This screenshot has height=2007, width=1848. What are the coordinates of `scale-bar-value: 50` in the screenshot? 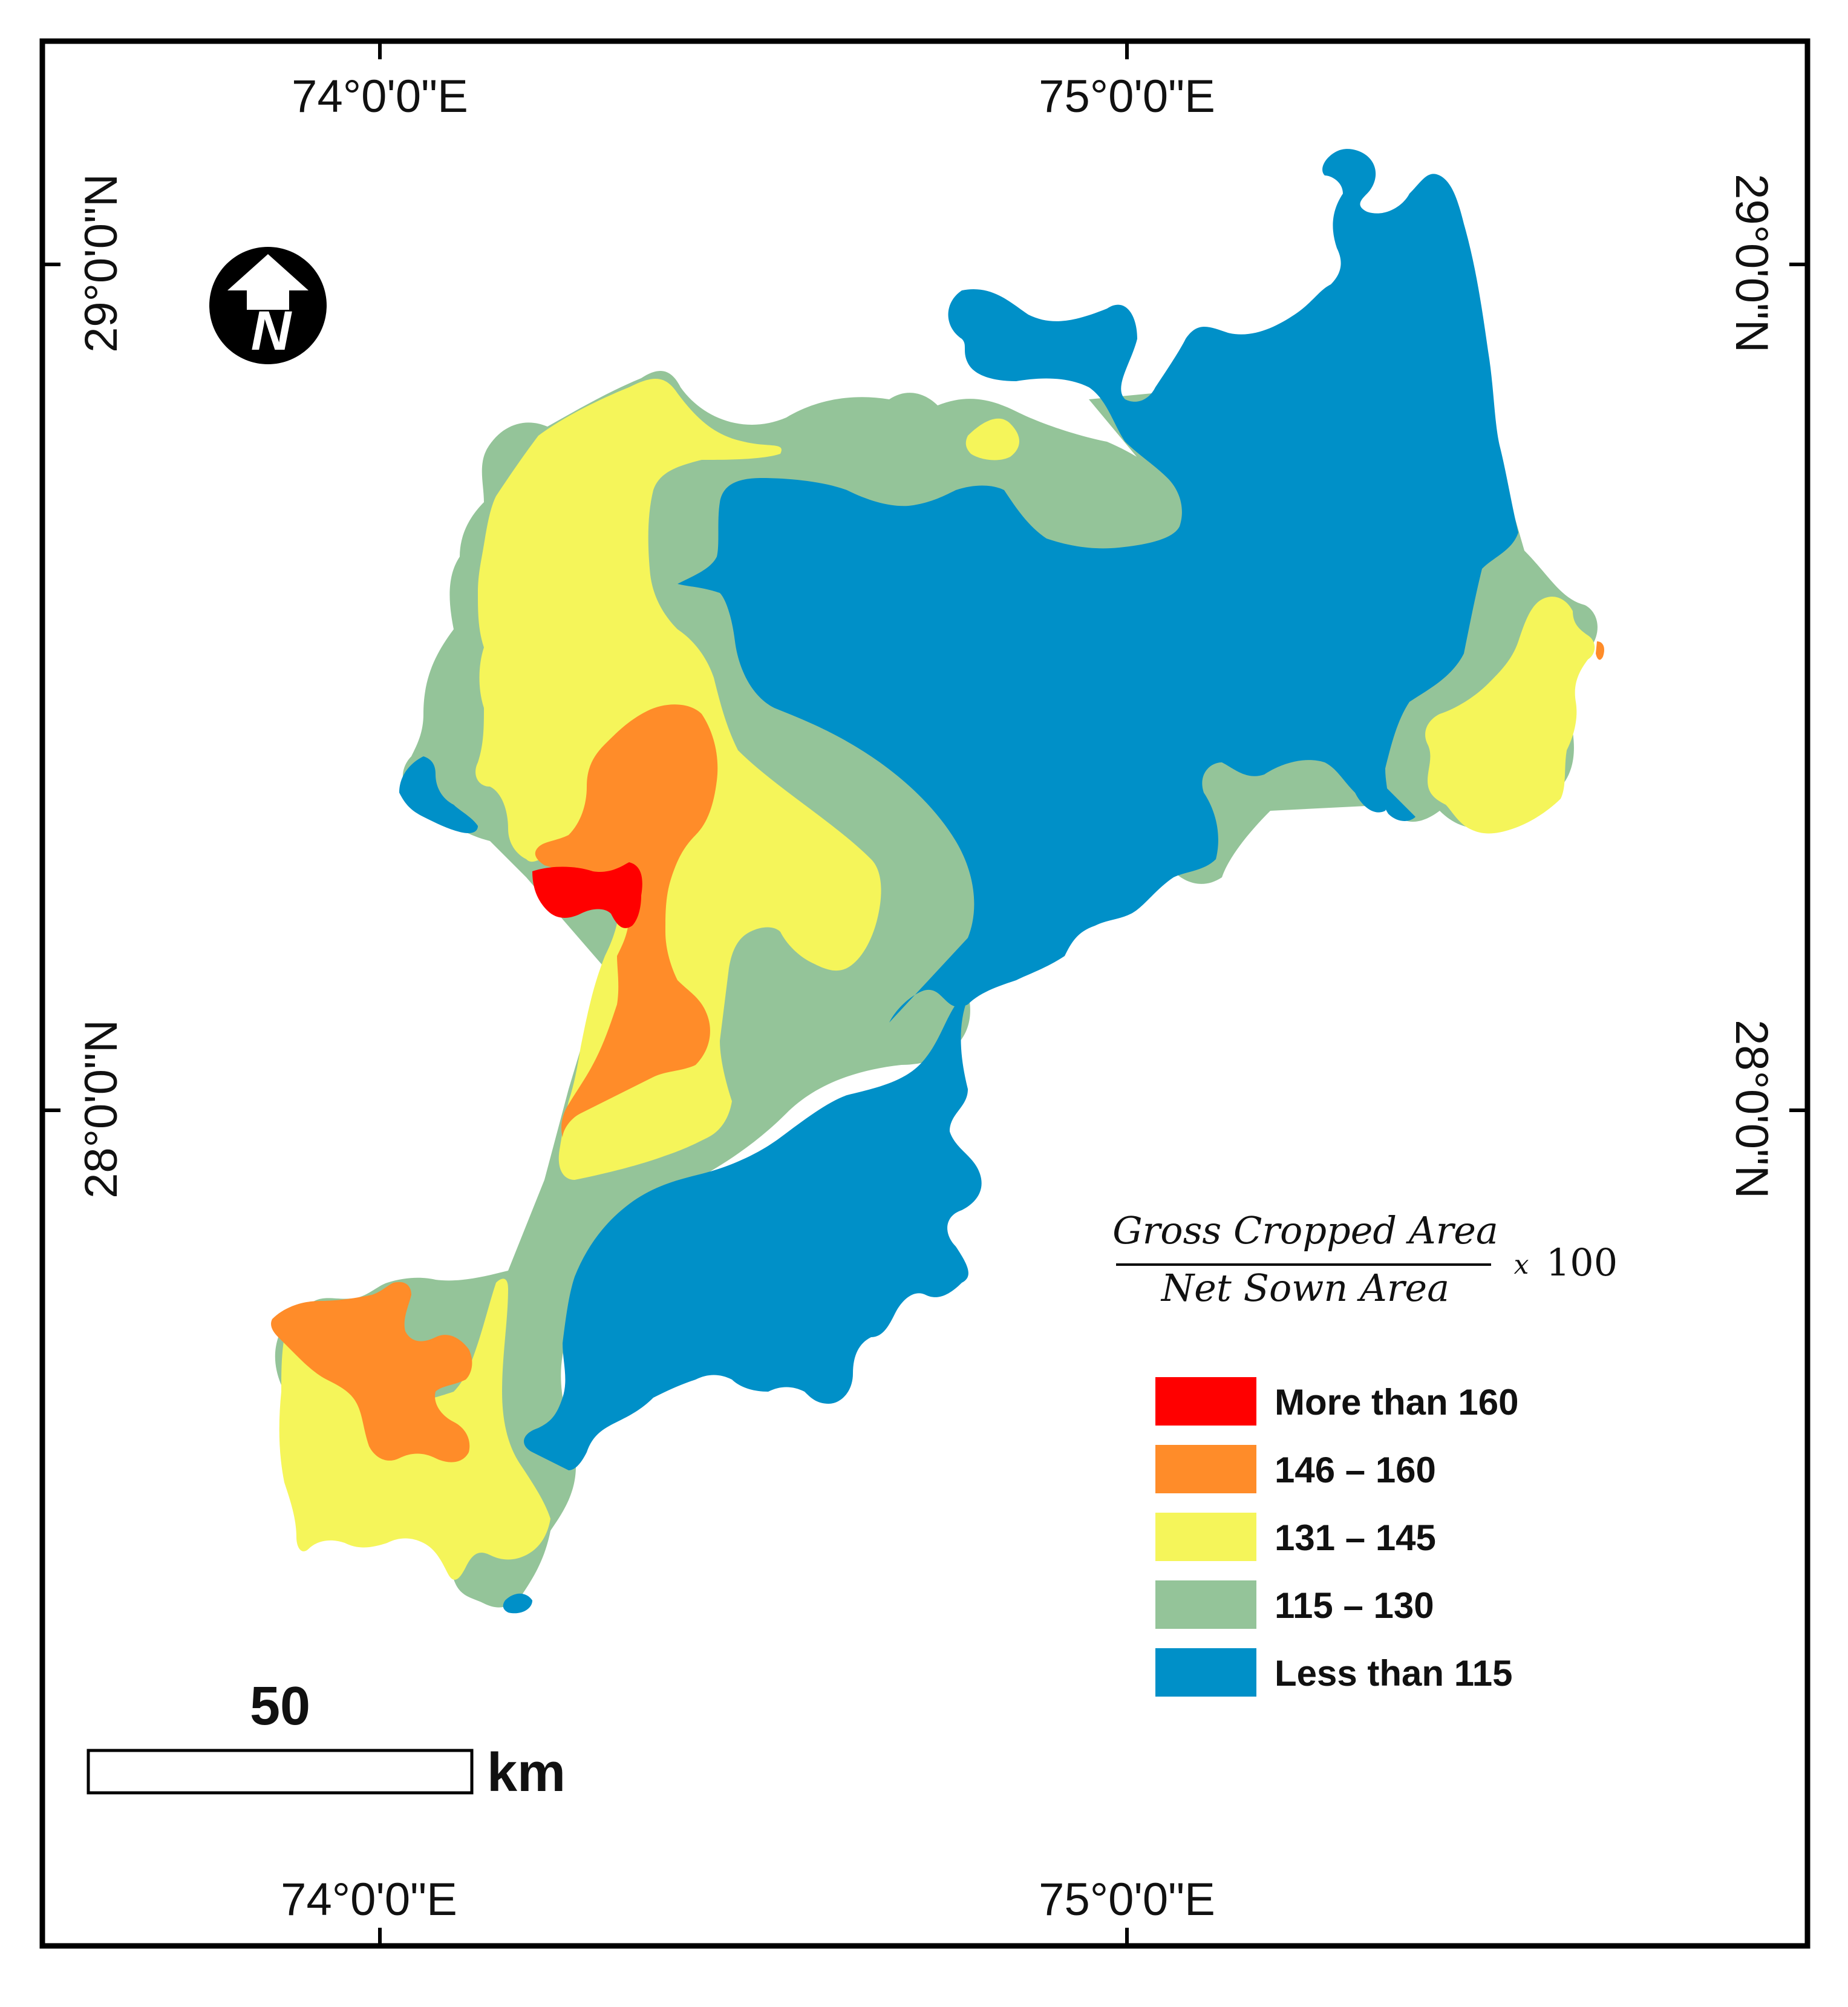 It's located at (280, 1706).